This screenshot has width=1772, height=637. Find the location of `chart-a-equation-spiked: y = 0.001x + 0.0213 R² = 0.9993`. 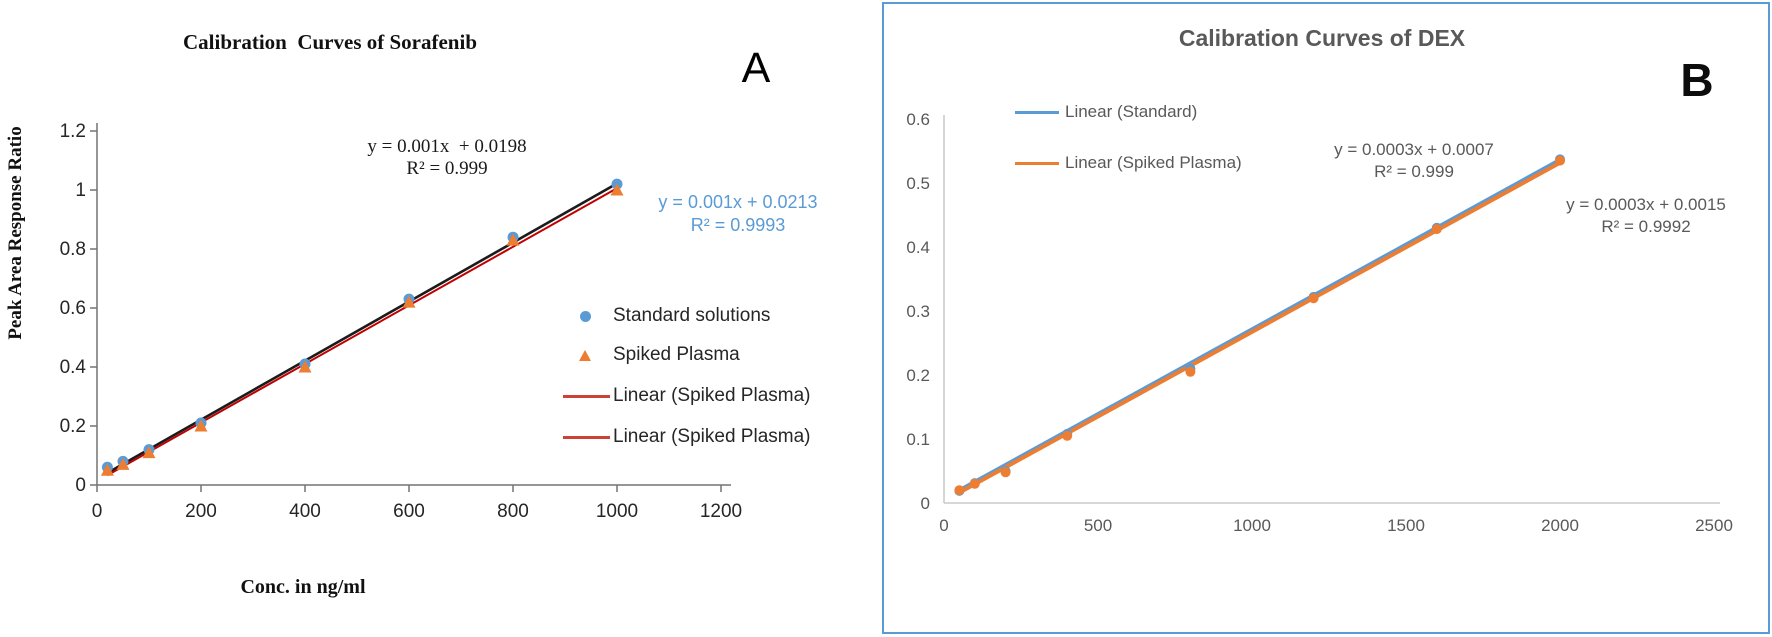

chart-a-equation-spiked: y = 0.001x + 0.0213 R² = 0.9993 is located at coordinates (737, 214).